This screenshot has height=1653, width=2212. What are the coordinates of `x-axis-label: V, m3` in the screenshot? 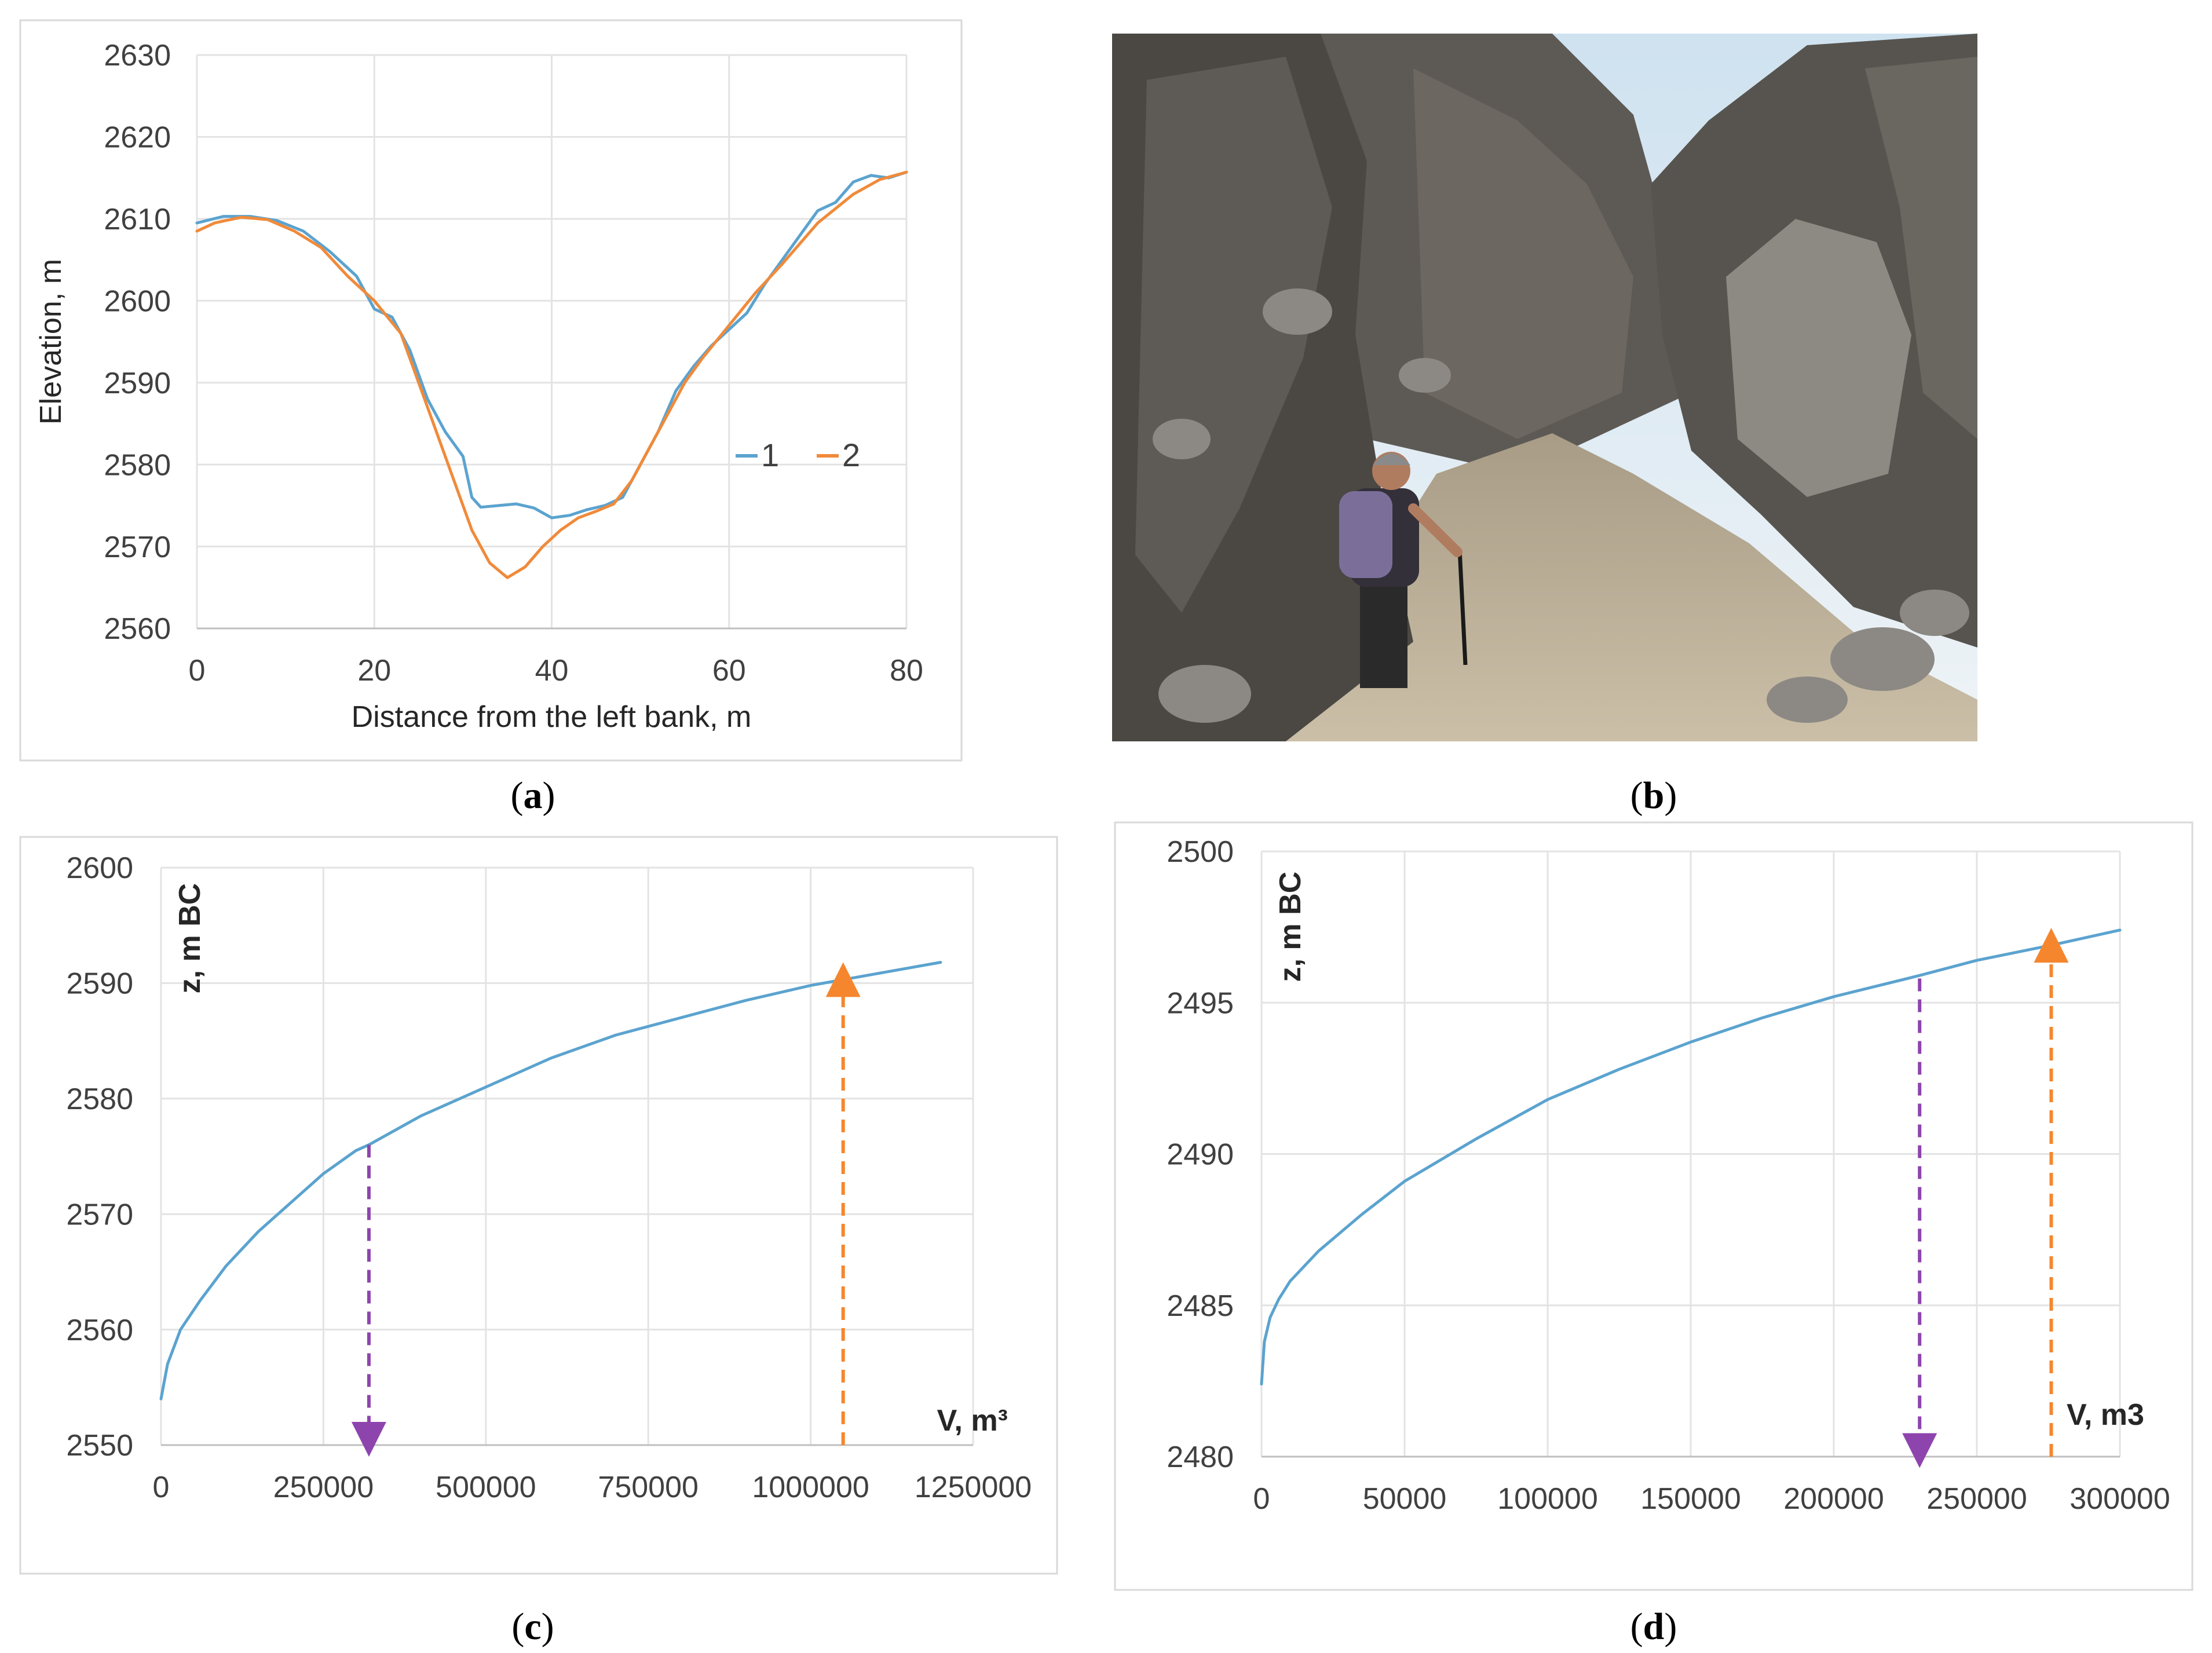 It's located at (2105, 1415).